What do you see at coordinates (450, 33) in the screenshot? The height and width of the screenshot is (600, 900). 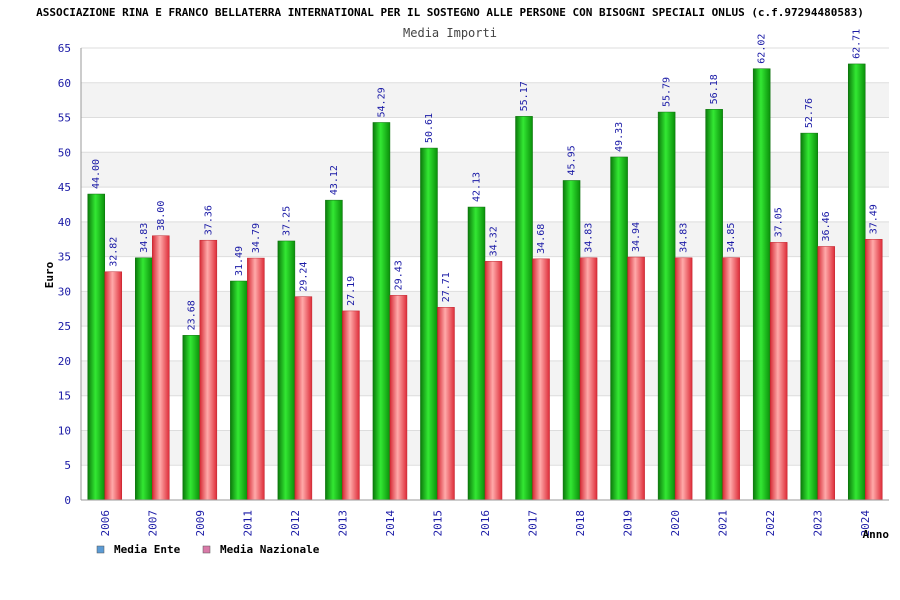 I see `chart-subtitle: Media Importi` at bounding box center [450, 33].